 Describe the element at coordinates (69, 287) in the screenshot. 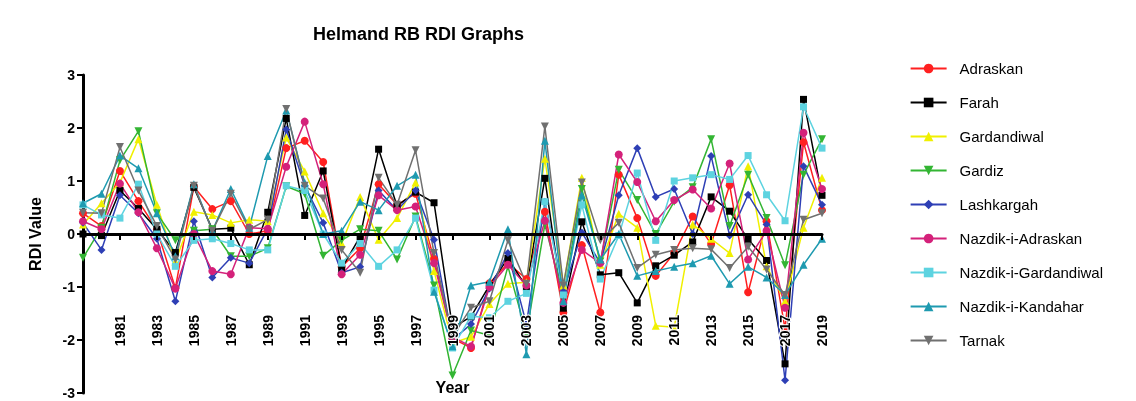

I see `y-tick-label: -1` at that location.